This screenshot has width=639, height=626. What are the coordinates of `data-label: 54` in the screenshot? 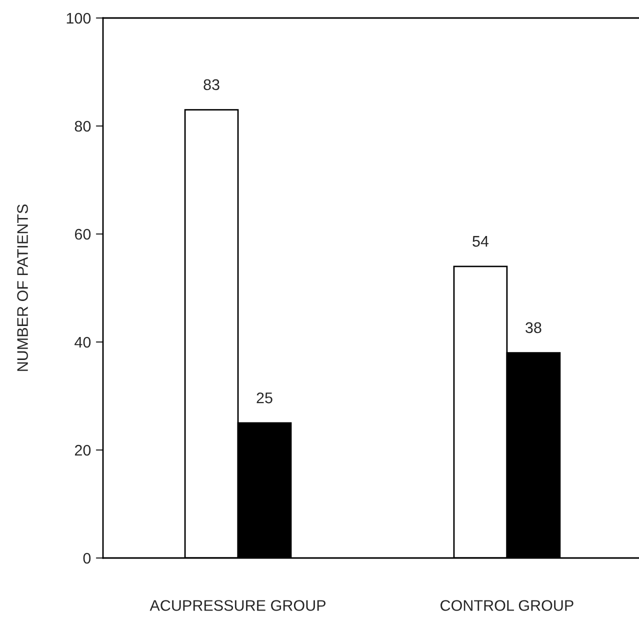 It's located at (480, 241).